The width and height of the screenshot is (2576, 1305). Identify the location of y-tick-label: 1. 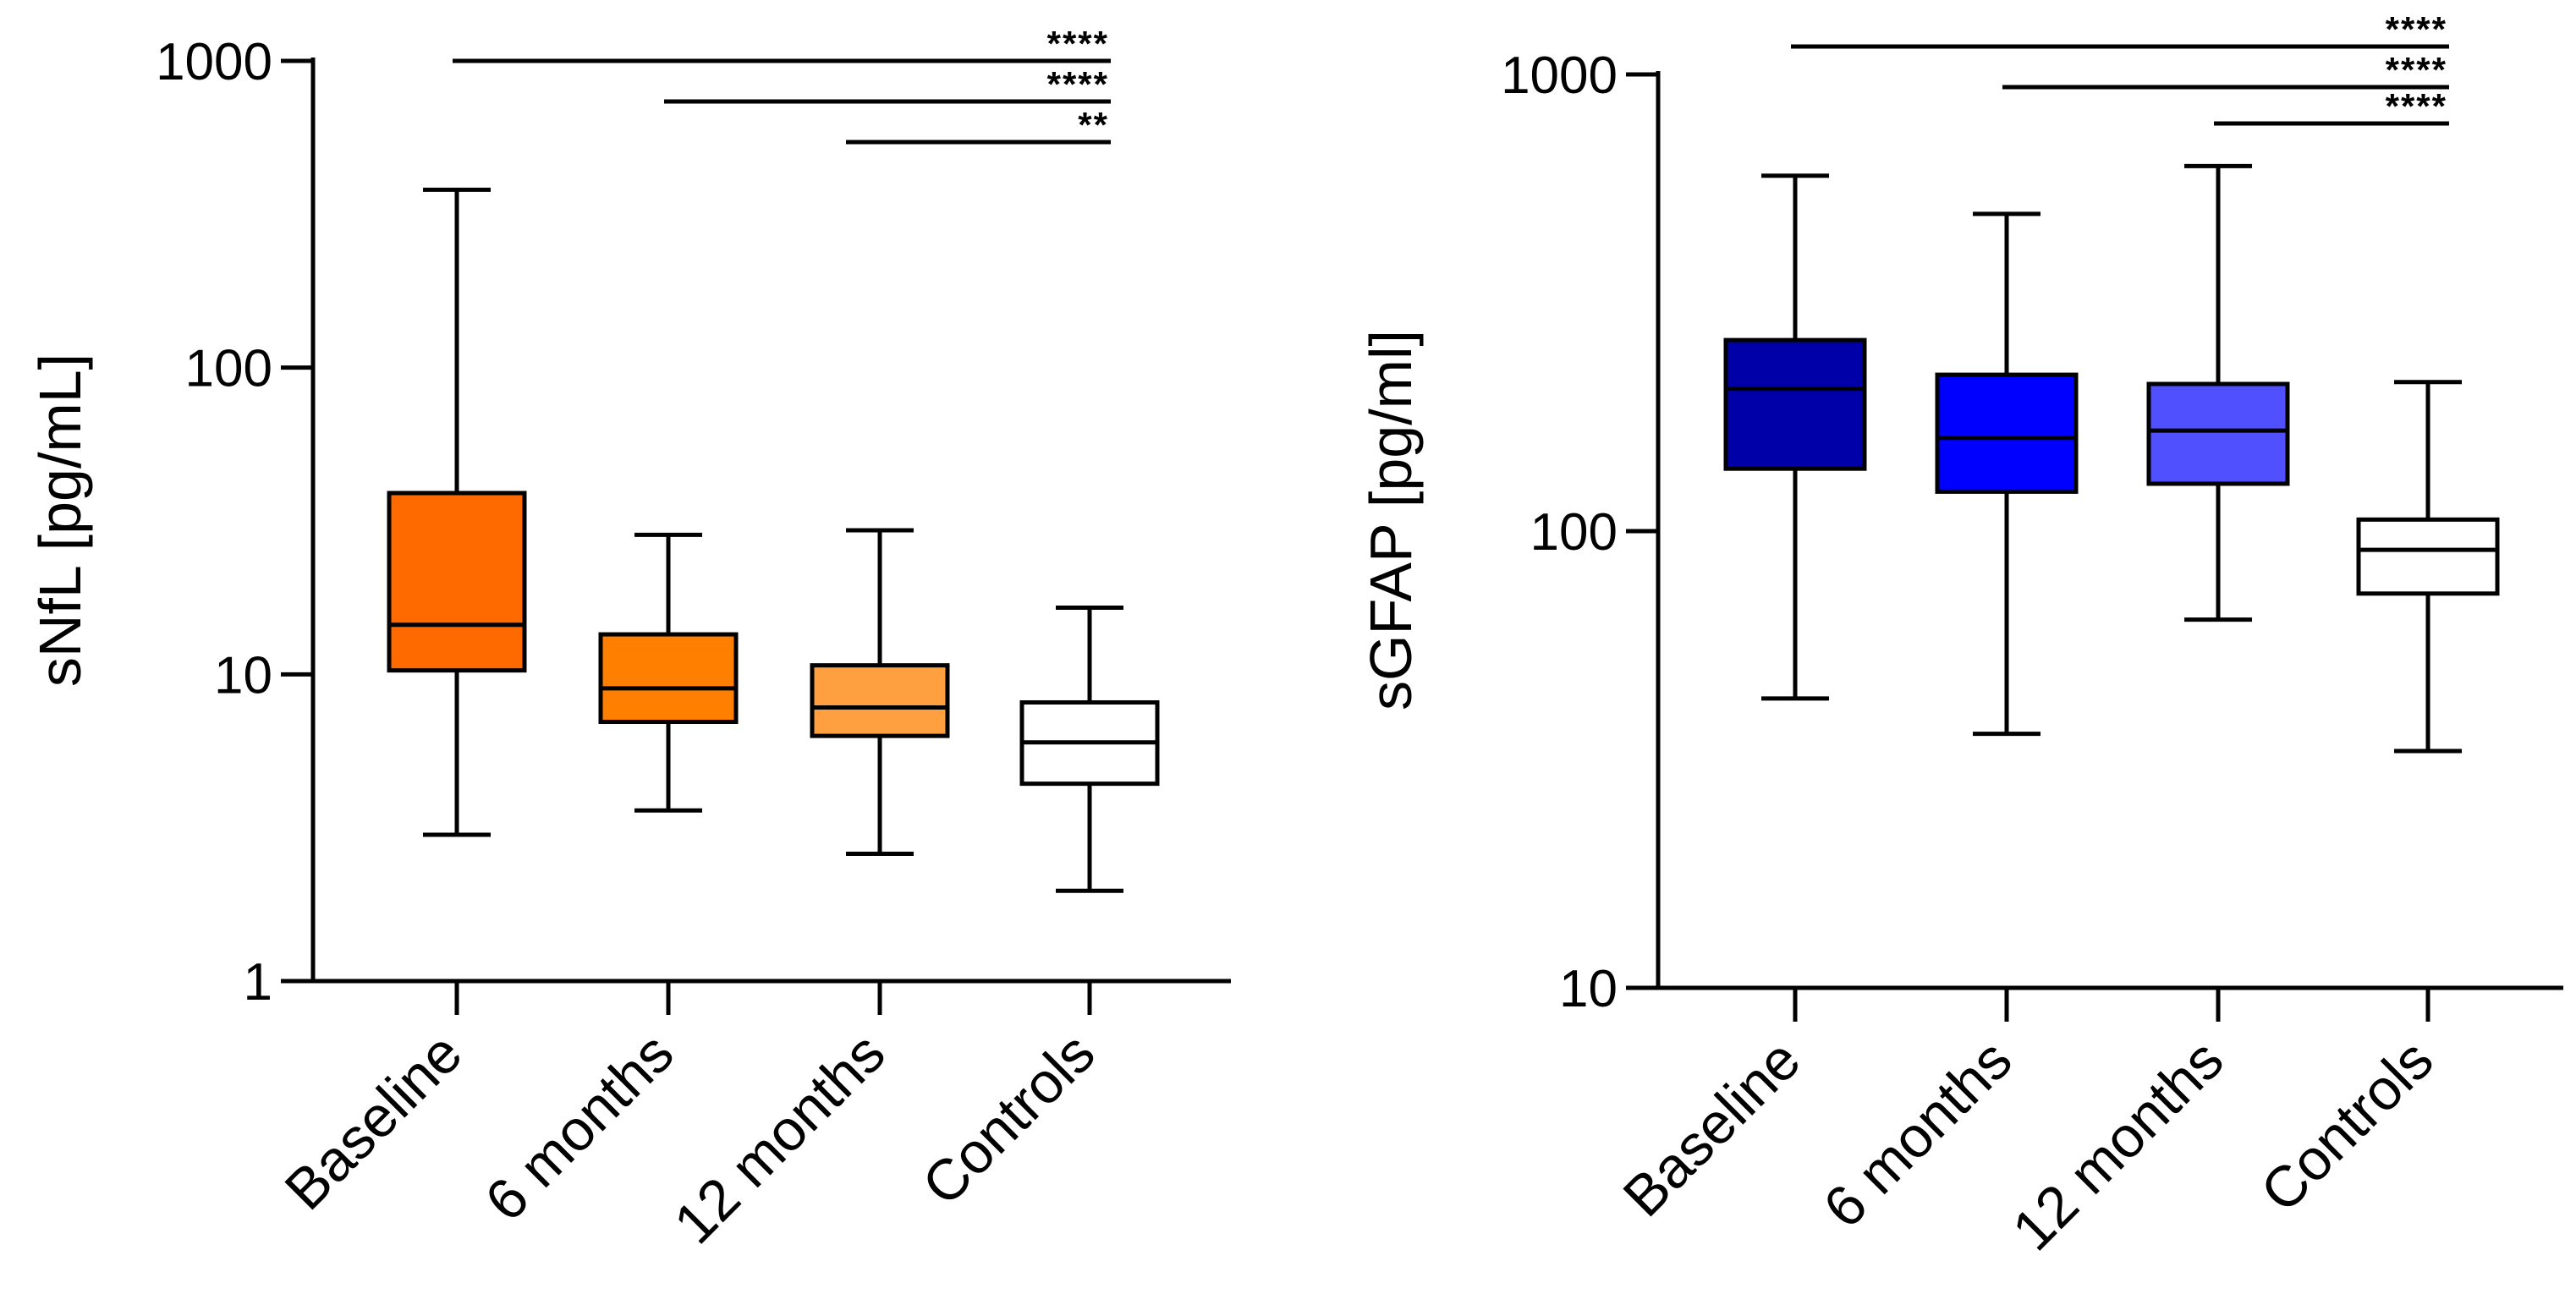
(258, 982).